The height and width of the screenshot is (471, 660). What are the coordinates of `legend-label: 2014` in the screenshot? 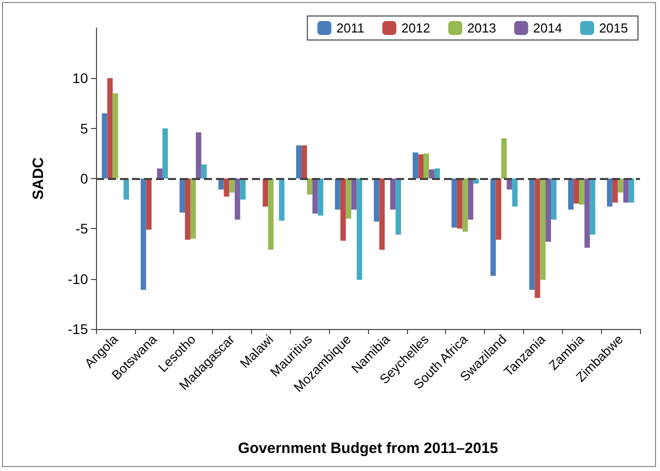 It's located at (547, 28).